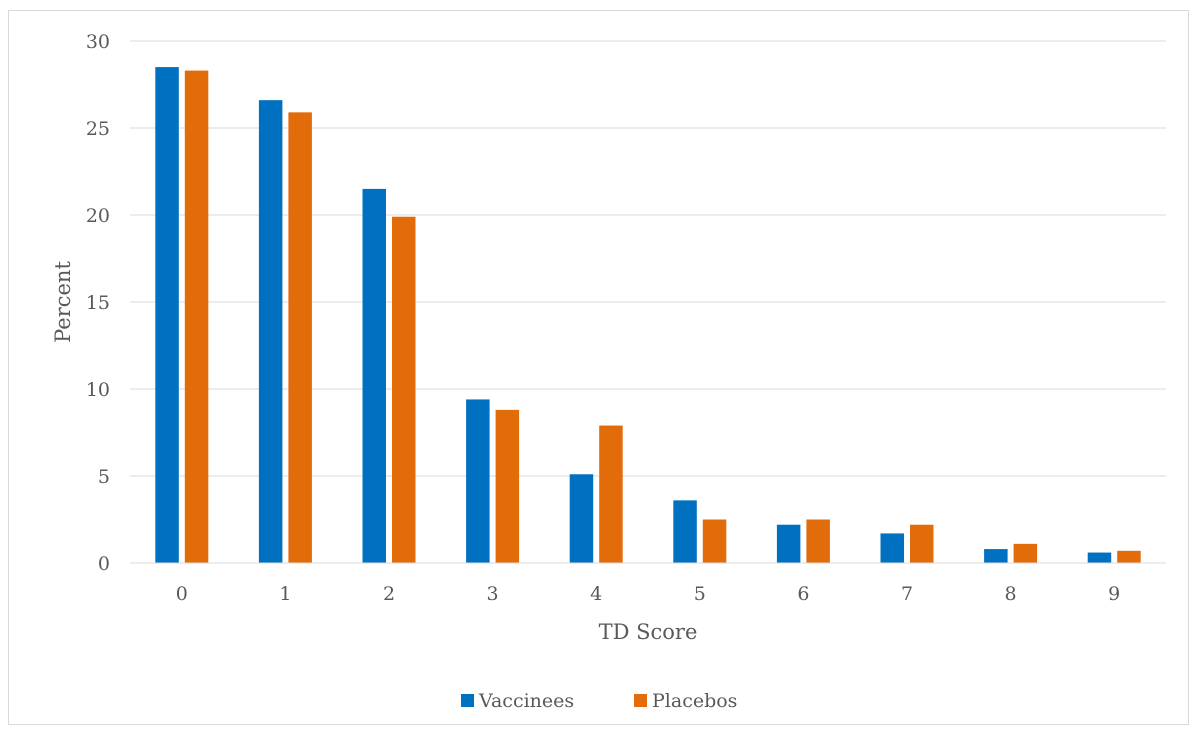 The image size is (1199, 732). Describe the element at coordinates (803, 594) in the screenshot. I see `x-tick-label: 6` at that location.